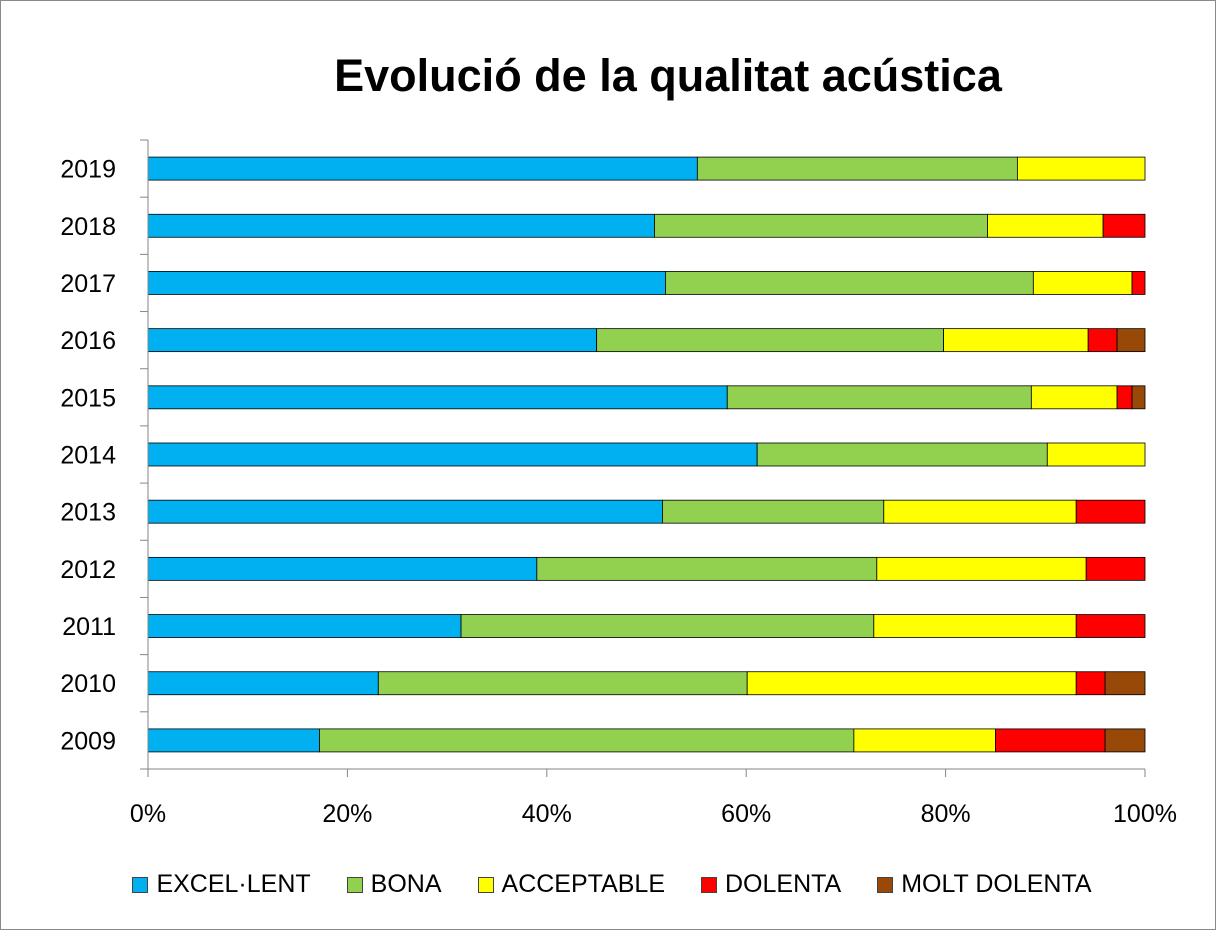 The height and width of the screenshot is (930, 1216). What do you see at coordinates (148, 814) in the screenshot?
I see `x-tick-label: 0%` at bounding box center [148, 814].